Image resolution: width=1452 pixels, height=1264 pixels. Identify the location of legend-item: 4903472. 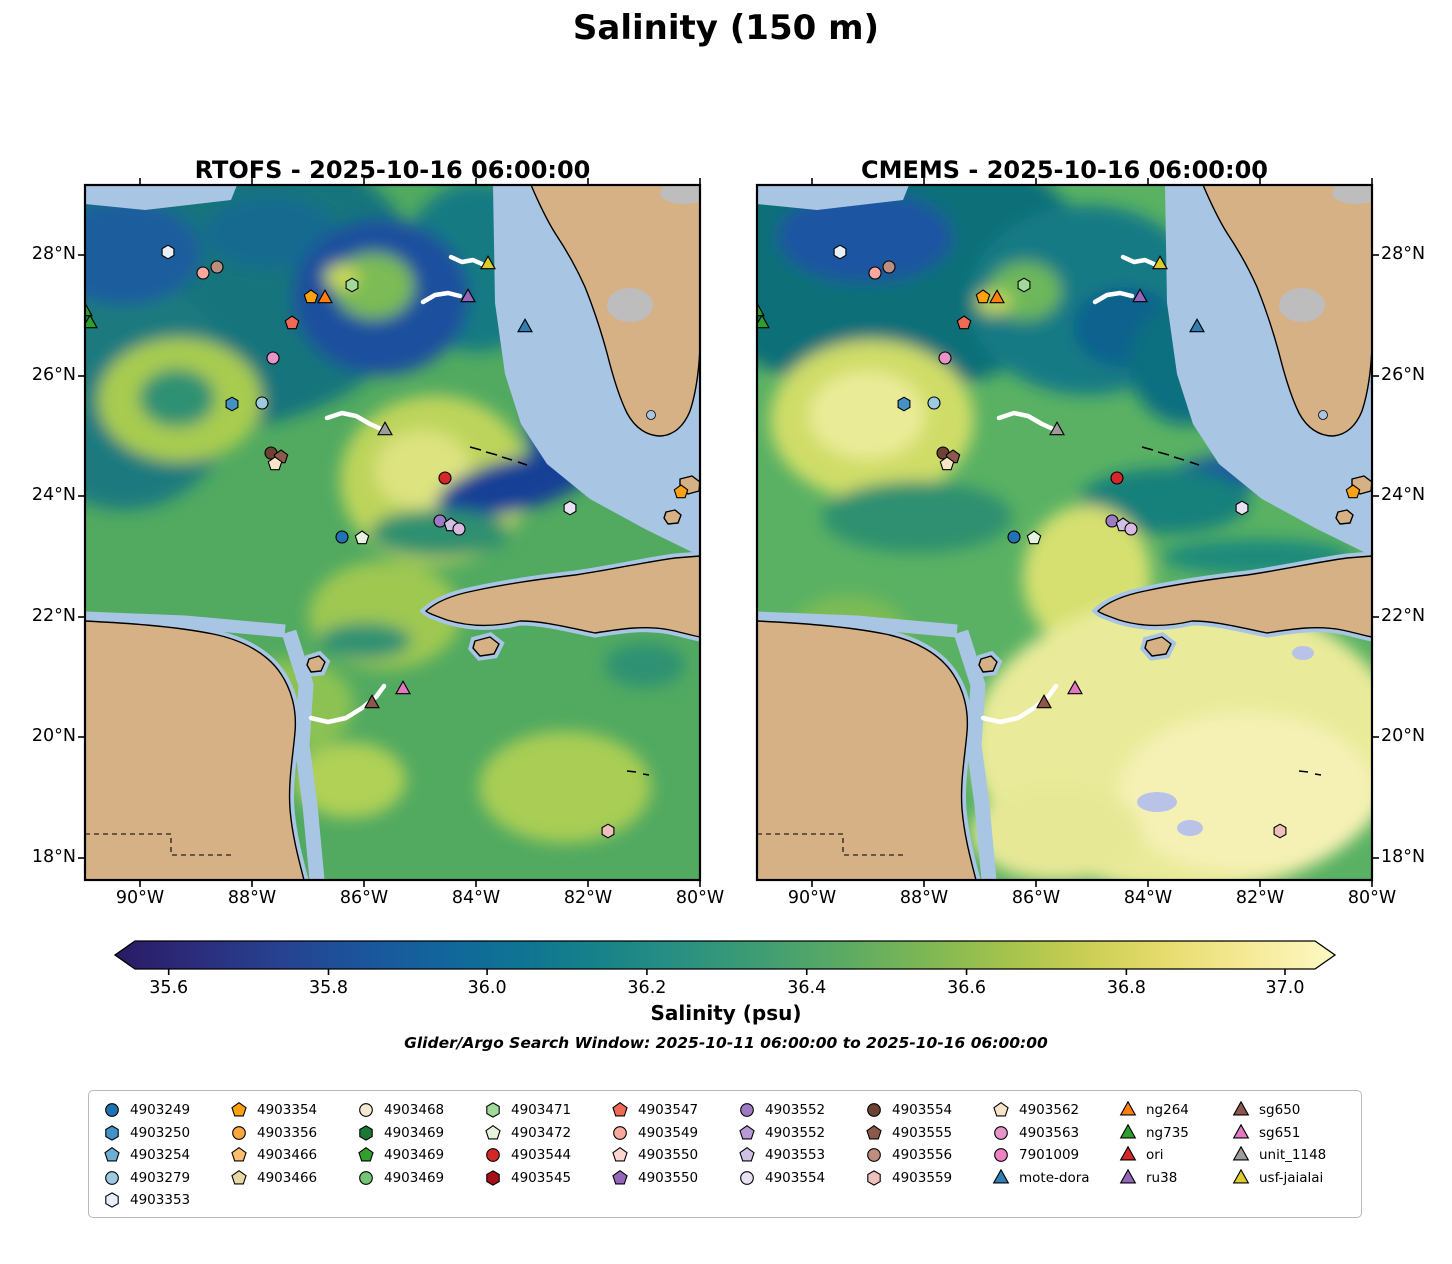
(547, 1133).